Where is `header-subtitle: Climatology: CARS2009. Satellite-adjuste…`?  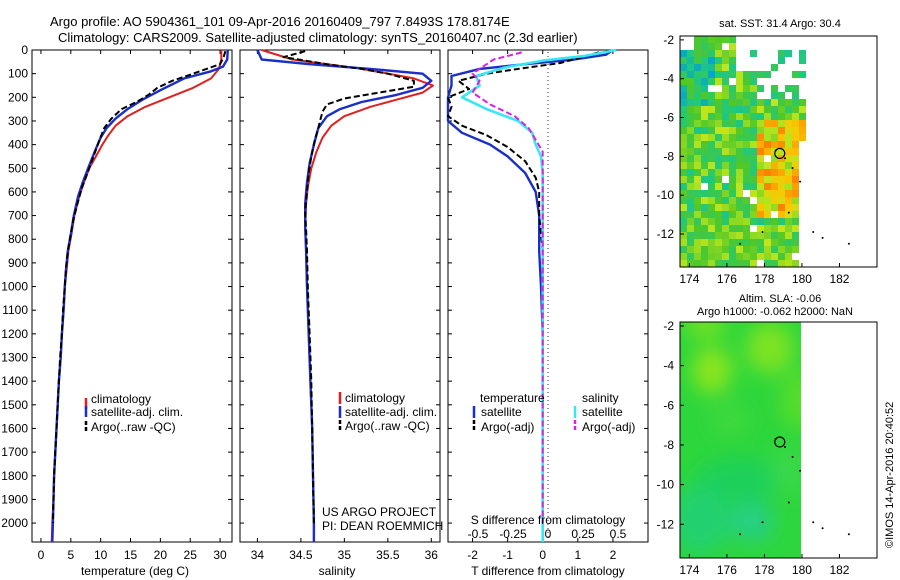 header-subtitle: Climatology: CARS2009. Satellite-adjuste… is located at coordinates (318, 37).